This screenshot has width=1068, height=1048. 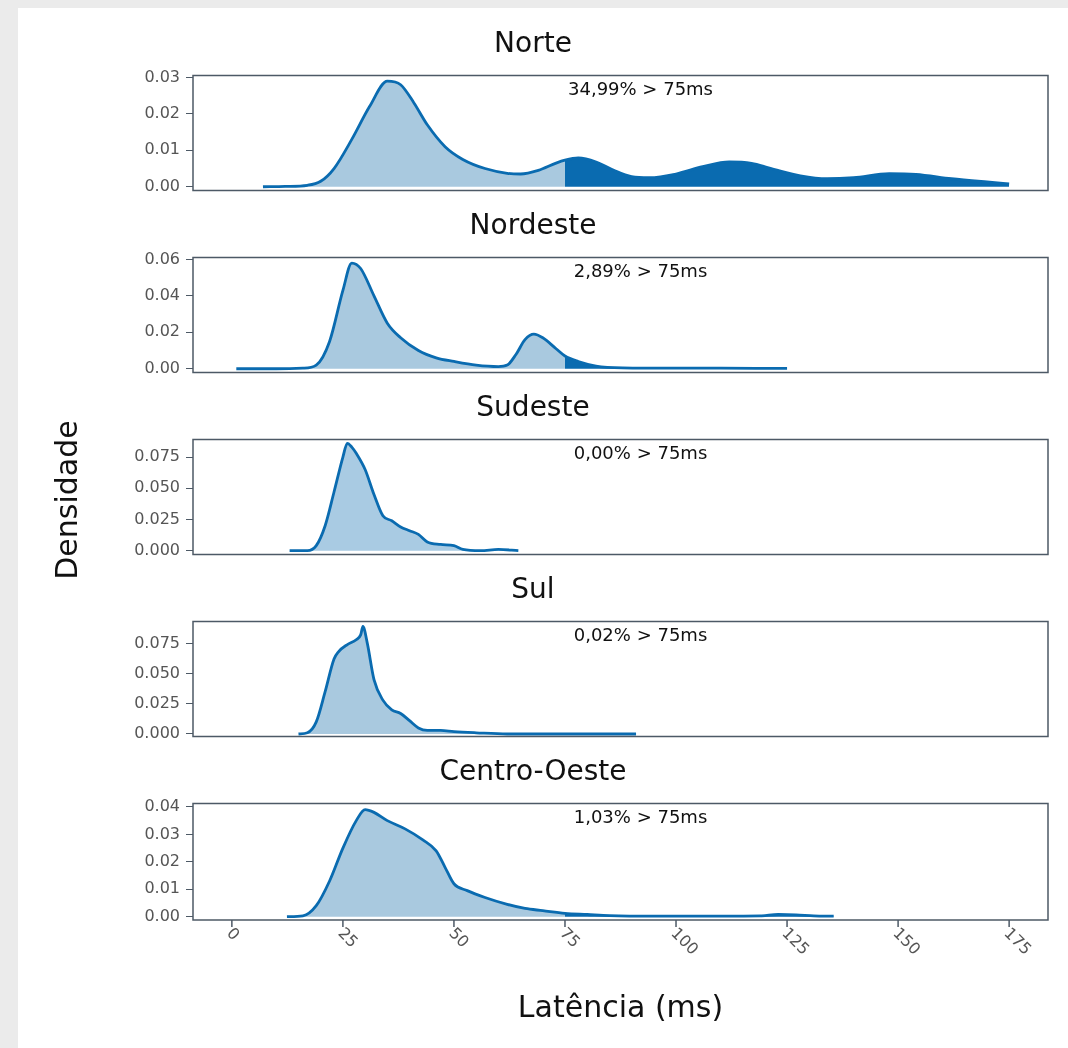 I want to click on annotation: 34,99% > 75ms, so click(x=640, y=89).